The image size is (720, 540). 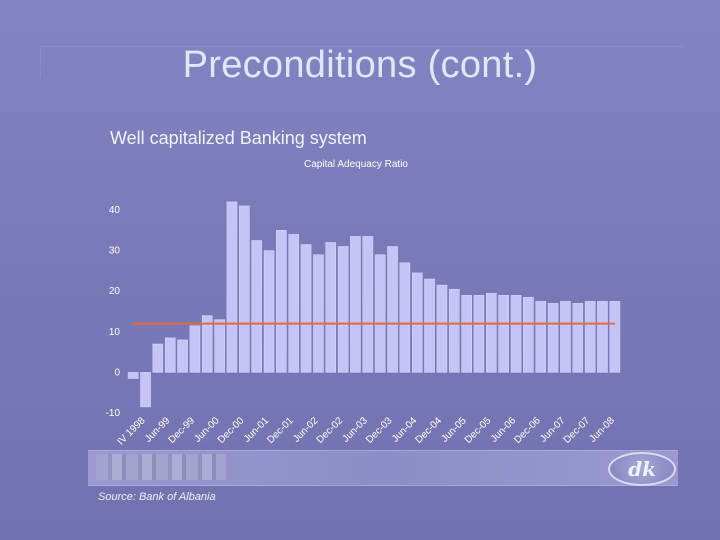 I want to click on y-tick-label: 20, so click(x=115, y=291).